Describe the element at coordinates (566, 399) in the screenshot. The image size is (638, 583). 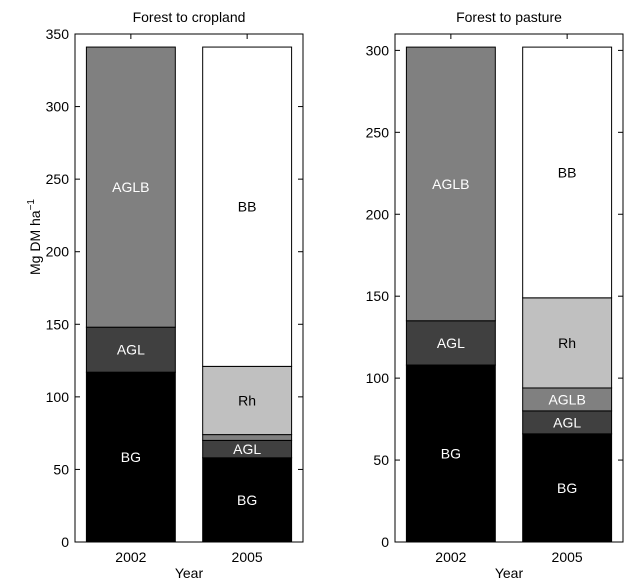
I see `segment-label-aglb-2005: AGLB` at that location.